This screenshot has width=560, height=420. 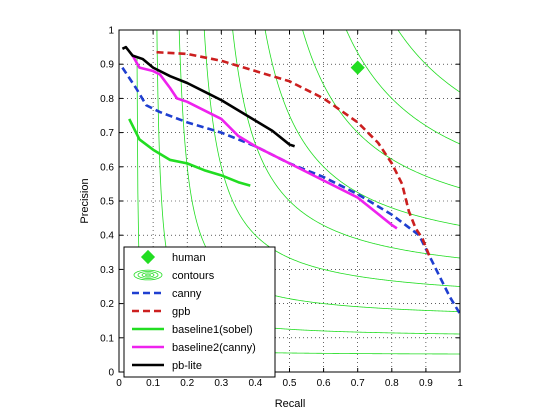 I want to click on x-tick-label: 0.5, so click(x=290, y=383).